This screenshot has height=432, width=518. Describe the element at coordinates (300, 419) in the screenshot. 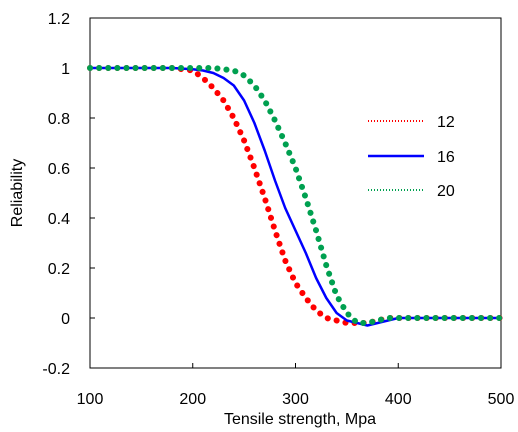

I see `x-axis-label: Tensile strength, Mpa` at that location.